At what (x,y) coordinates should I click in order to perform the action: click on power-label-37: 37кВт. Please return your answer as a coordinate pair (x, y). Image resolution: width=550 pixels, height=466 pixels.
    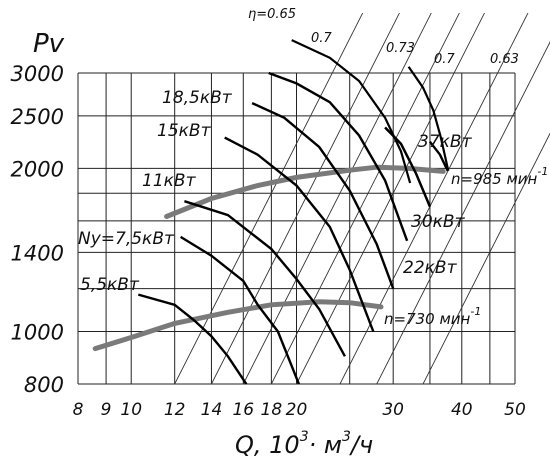
    Looking at the image, I should click on (445, 142).